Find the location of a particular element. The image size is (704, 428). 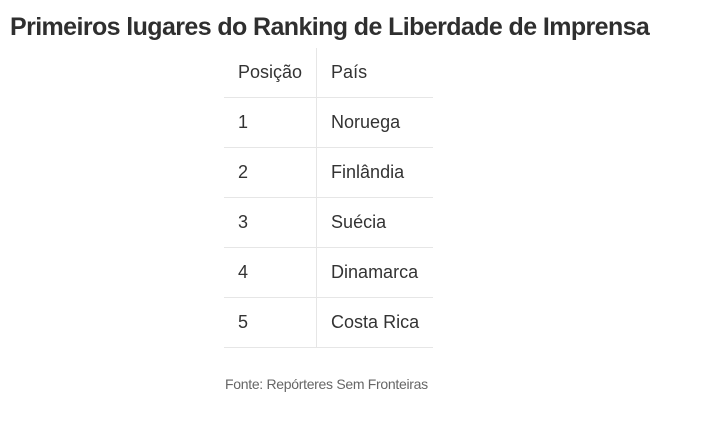

position-cell: 4 is located at coordinates (271, 272).